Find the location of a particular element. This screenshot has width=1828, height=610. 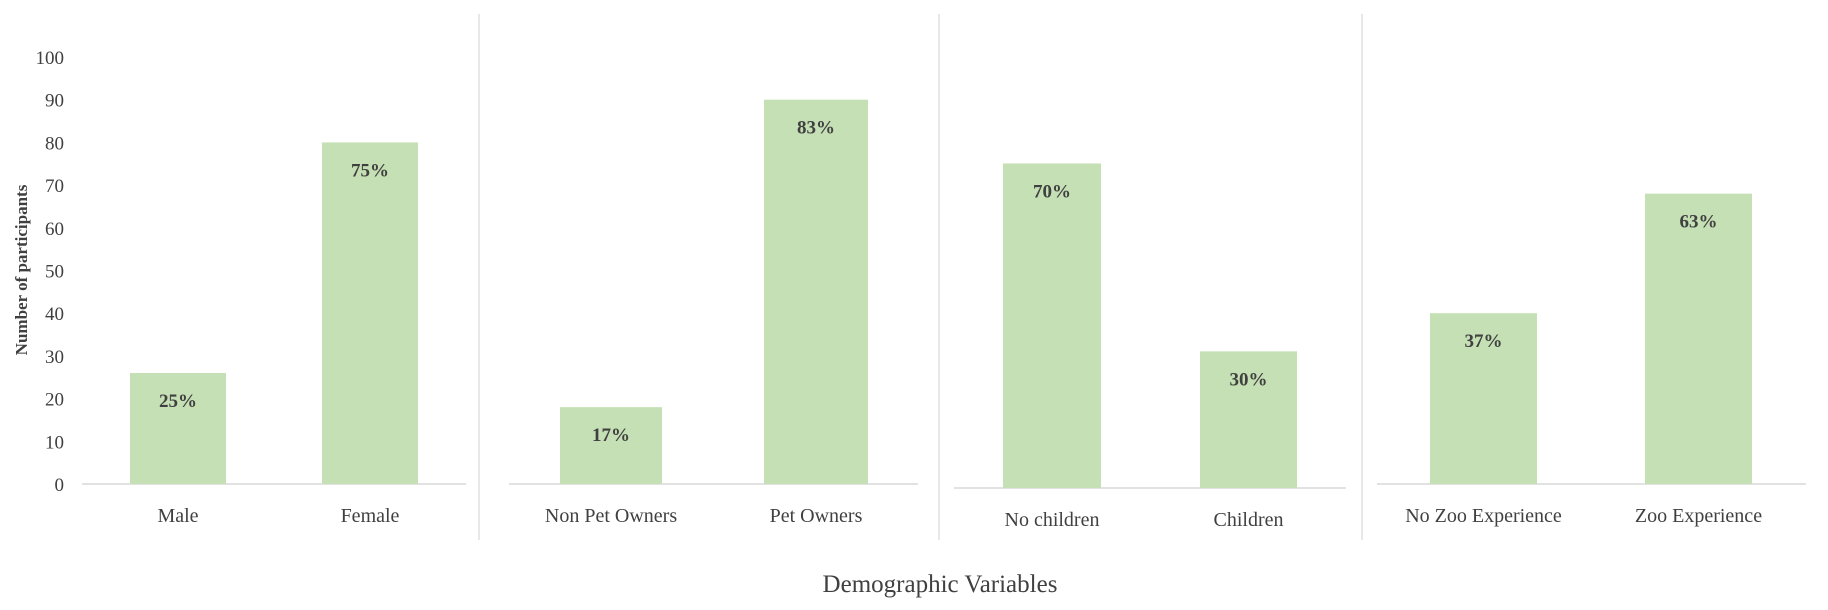

bar-data-label: 17% is located at coordinates (611, 435).